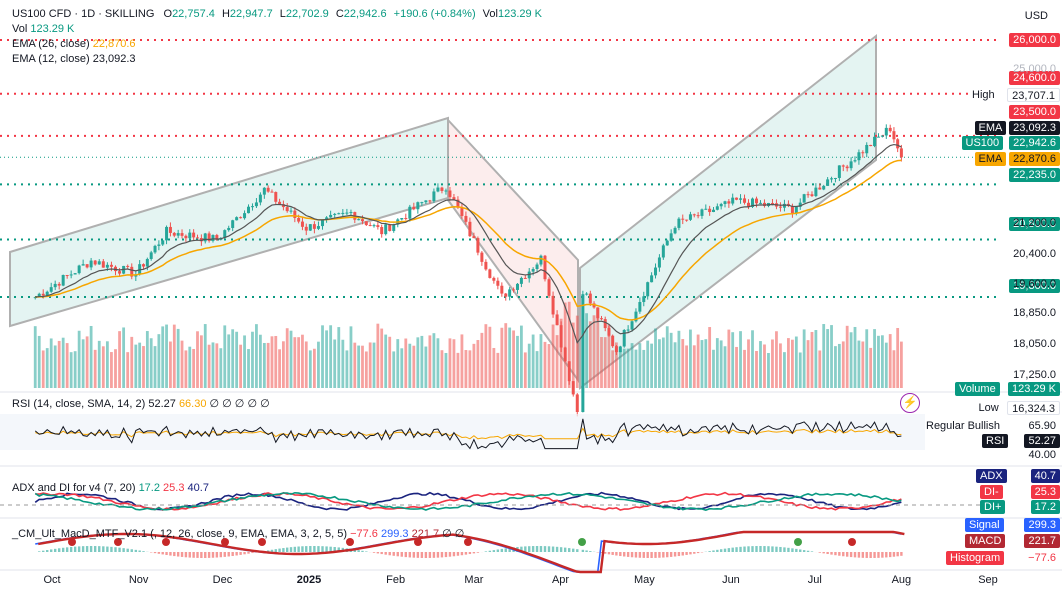  Describe the element at coordinates (975, 558) in the screenshot. I see `histogram-tag: Histogram` at that location.